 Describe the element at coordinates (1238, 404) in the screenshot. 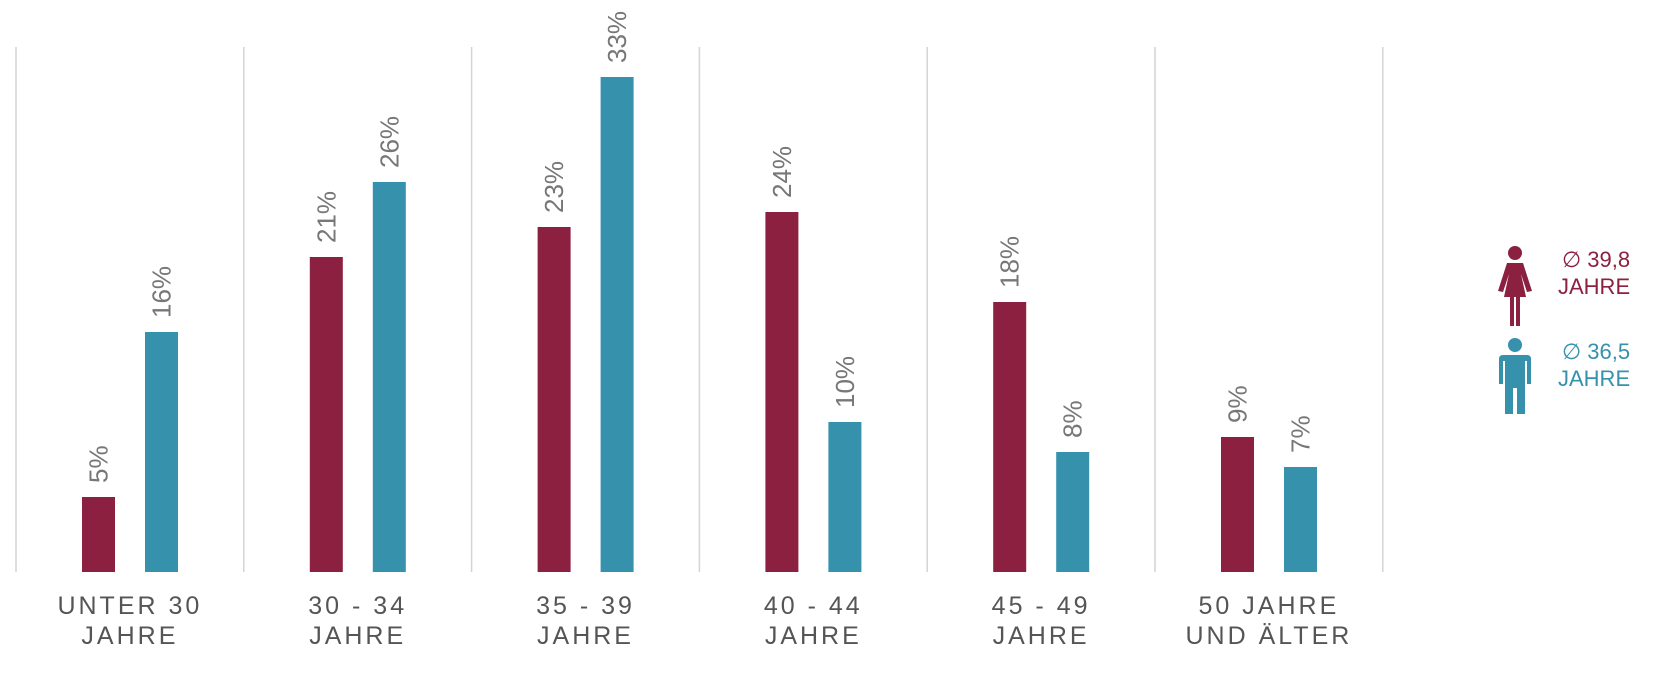

I see `value-label: 9%` at that location.